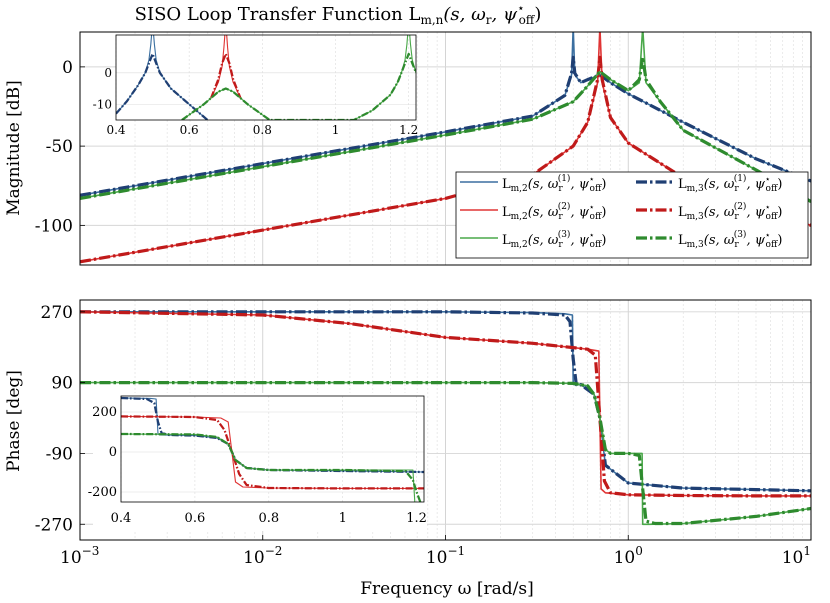 The width and height of the screenshot is (830, 603). Describe the element at coordinates (57, 313) in the screenshot. I see `y-tick-label: 270` at that location.